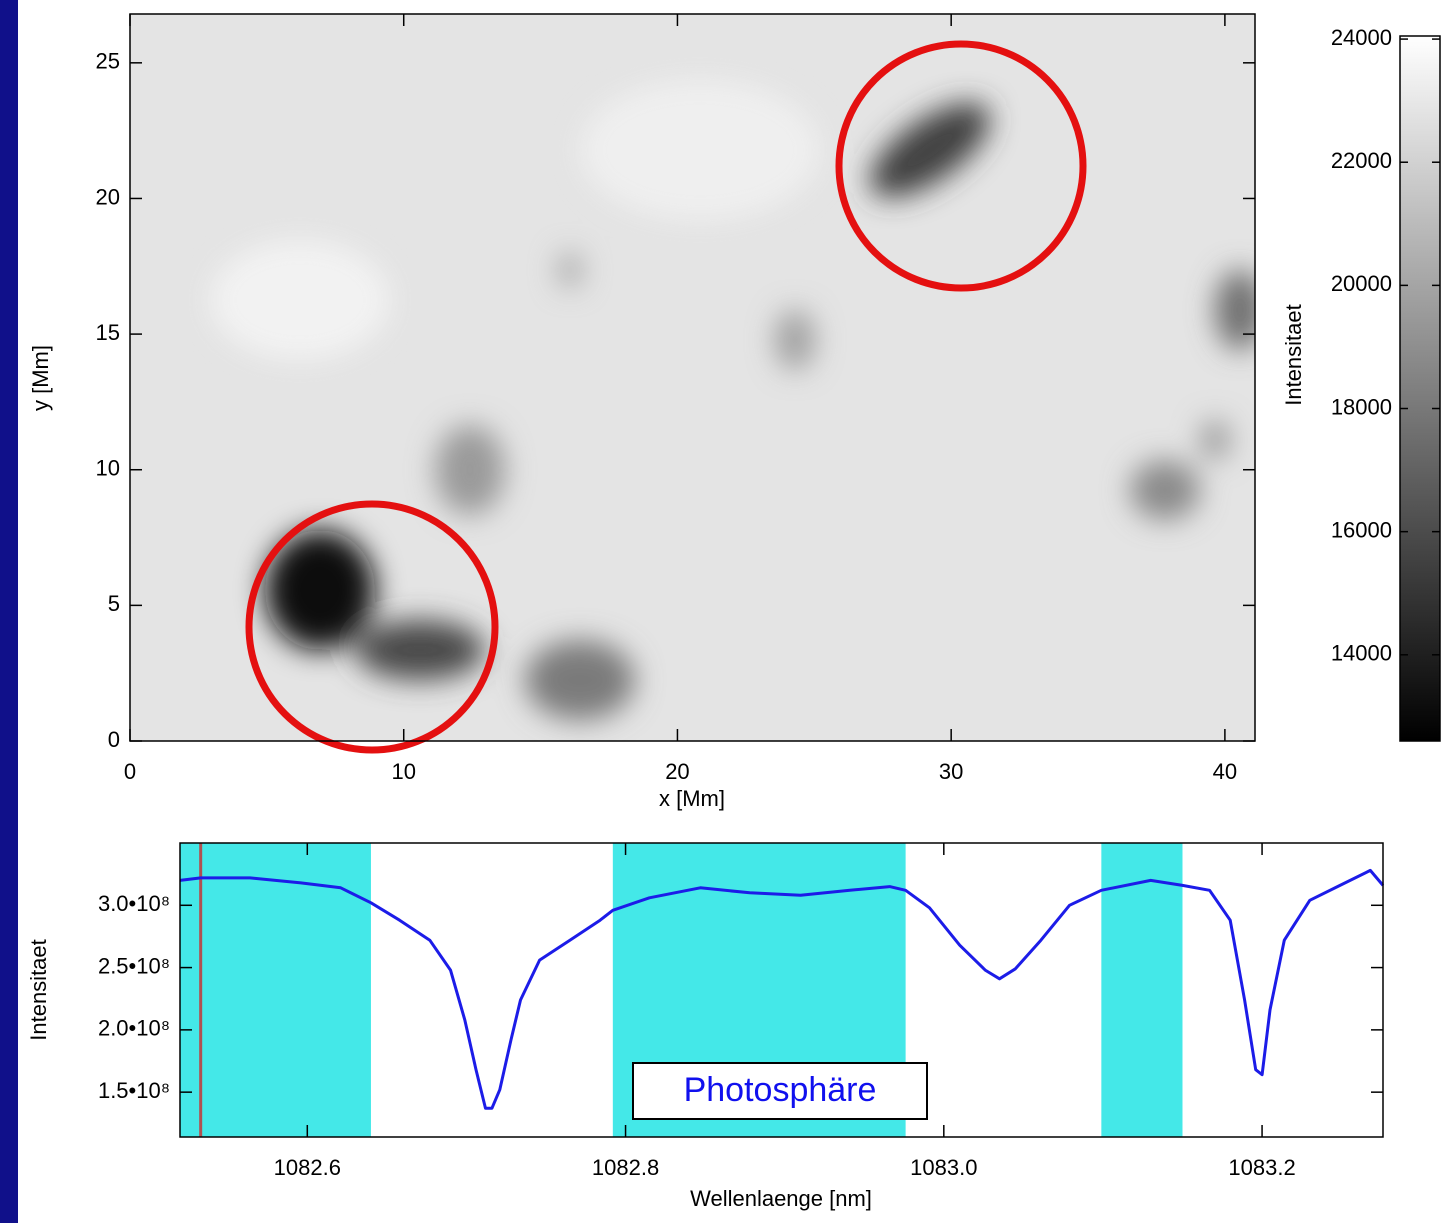 The height and width of the screenshot is (1228, 1448). What do you see at coordinates (951, 771) in the screenshot?
I see `x-tick-label: 30` at bounding box center [951, 771].